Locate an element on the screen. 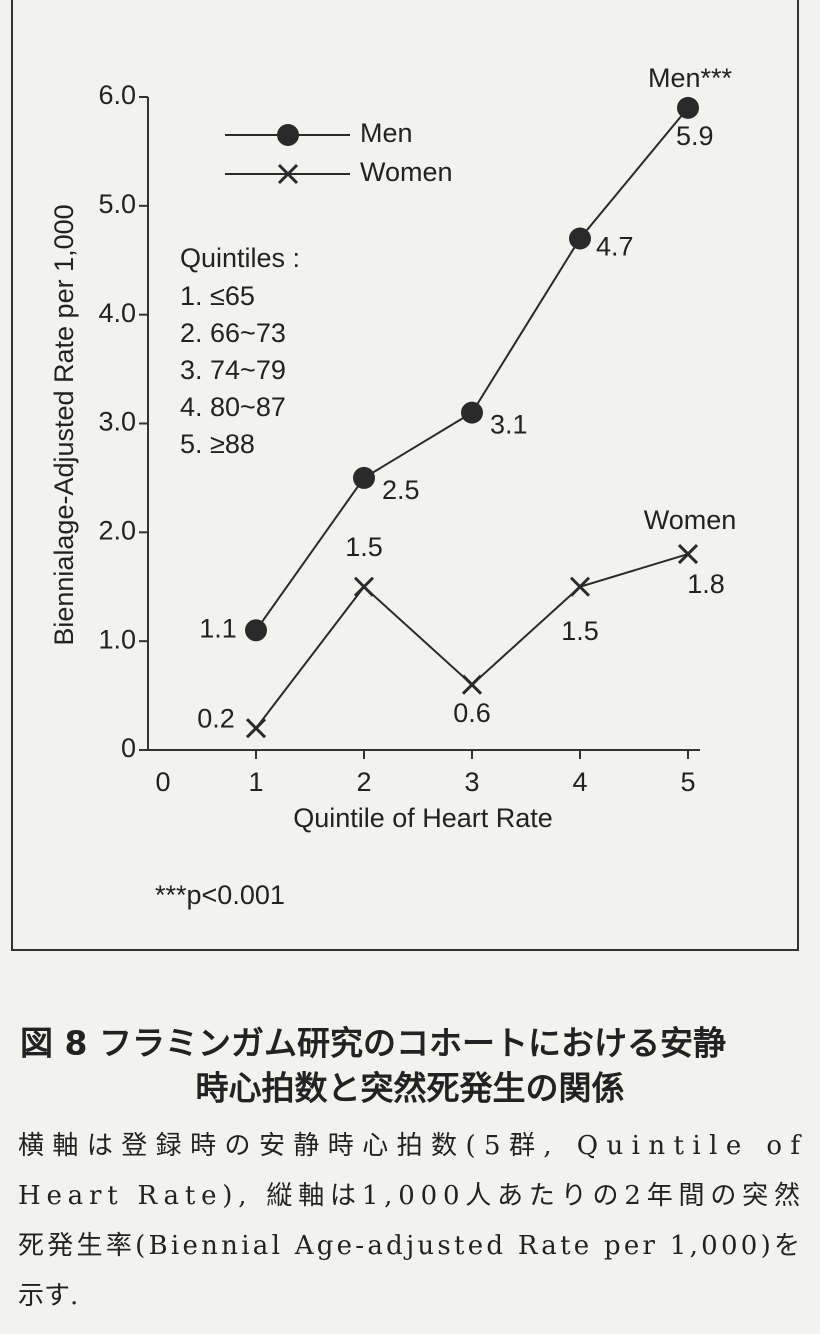 The width and height of the screenshot is (820, 1334). data-label: 1.8 is located at coordinates (706, 584).